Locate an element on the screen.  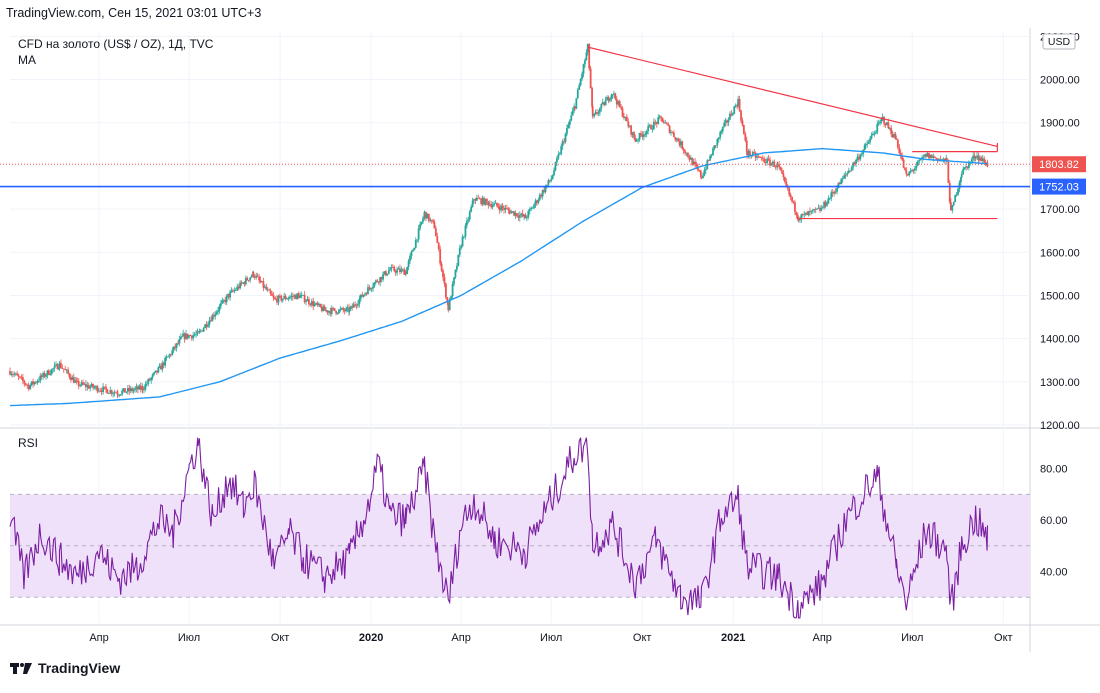
chart-legend: CFD на золото (US$ / OZ), 1Д, TVC MA is located at coordinates (115, 52).